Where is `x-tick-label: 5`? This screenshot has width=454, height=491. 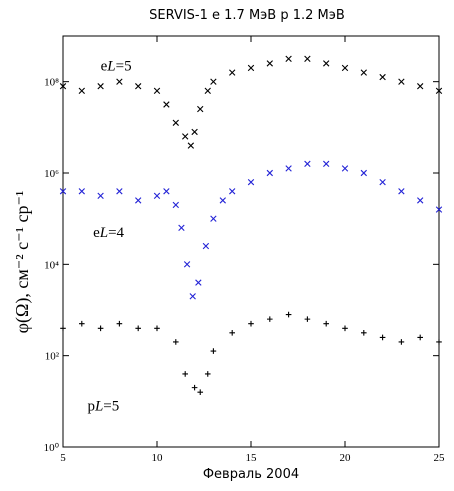
x-tick-label: 5 is located at coordinates (63, 458).